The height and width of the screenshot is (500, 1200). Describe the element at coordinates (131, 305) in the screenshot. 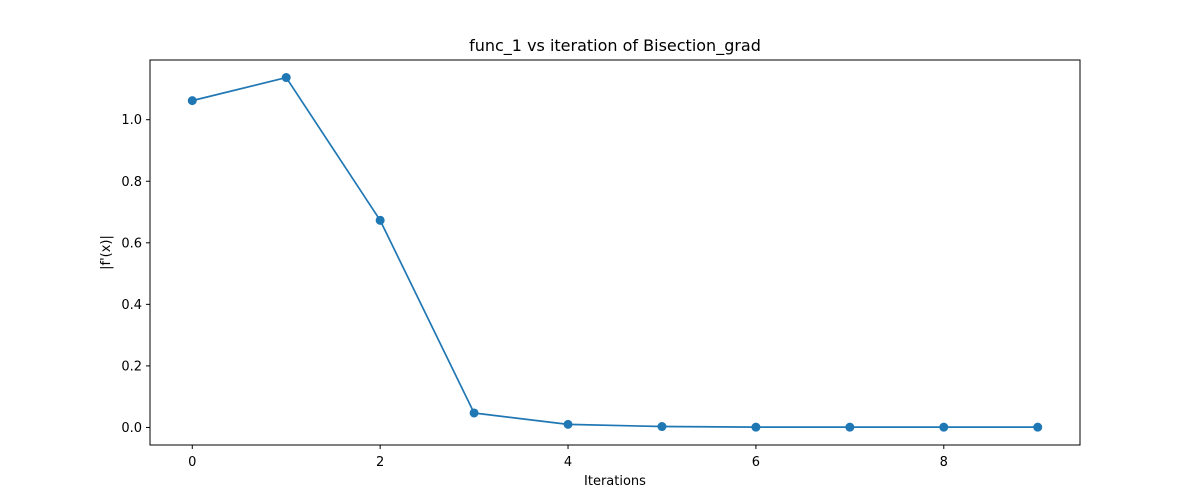

I see `y-tick-label: 0.4` at that location.